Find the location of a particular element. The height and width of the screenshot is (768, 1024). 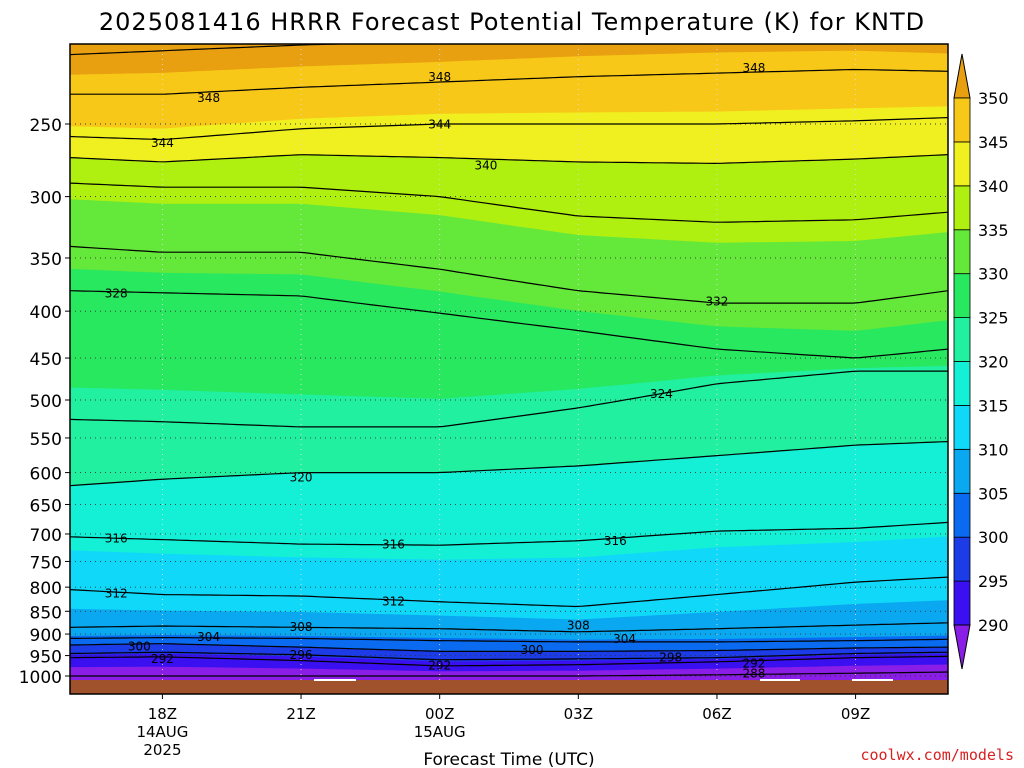

contour-label-text: 300 is located at coordinates (532, 650).